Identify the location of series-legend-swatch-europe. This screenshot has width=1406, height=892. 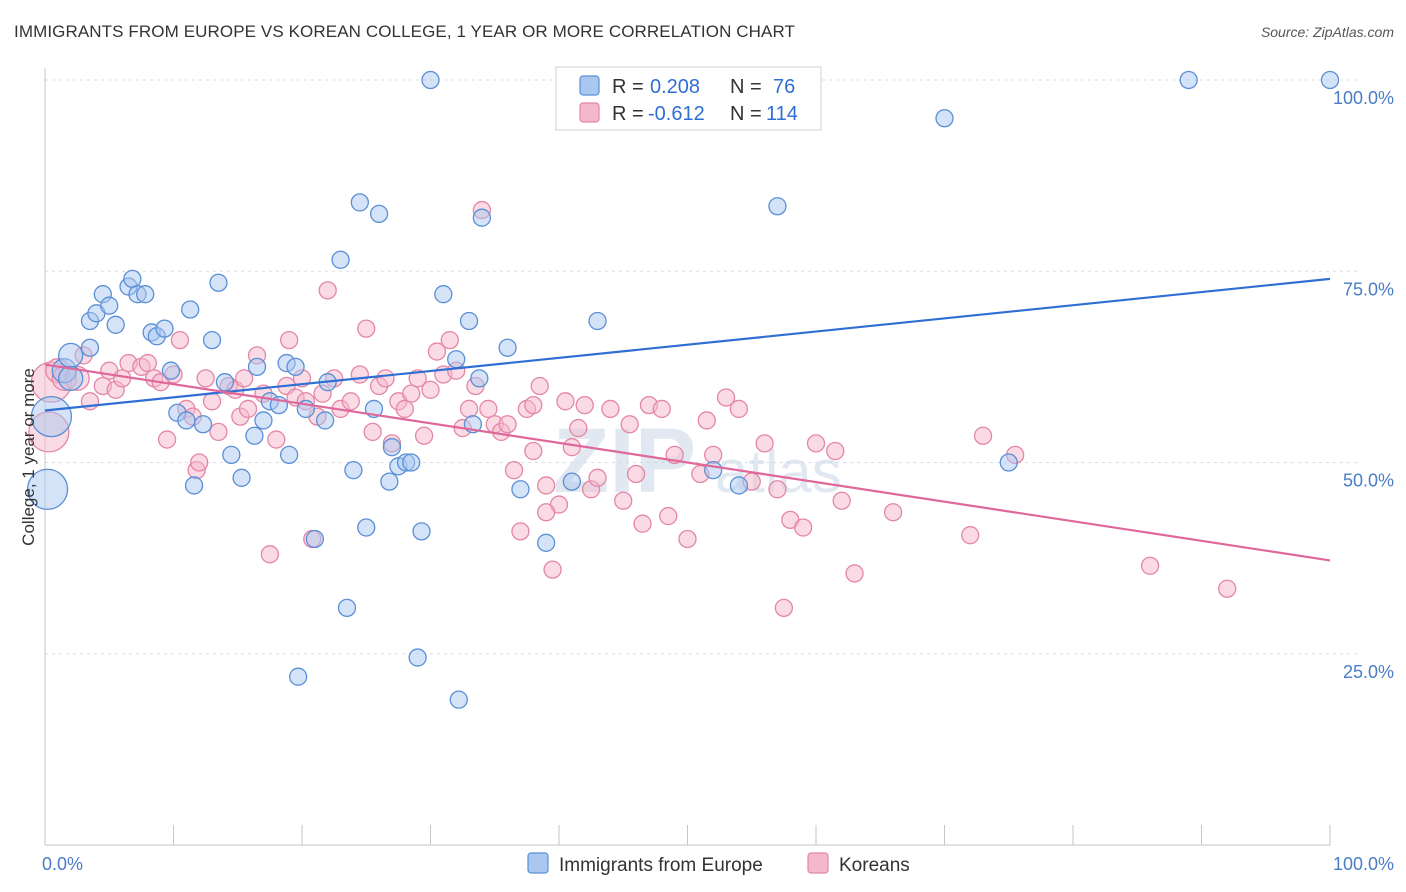
(538, 863).